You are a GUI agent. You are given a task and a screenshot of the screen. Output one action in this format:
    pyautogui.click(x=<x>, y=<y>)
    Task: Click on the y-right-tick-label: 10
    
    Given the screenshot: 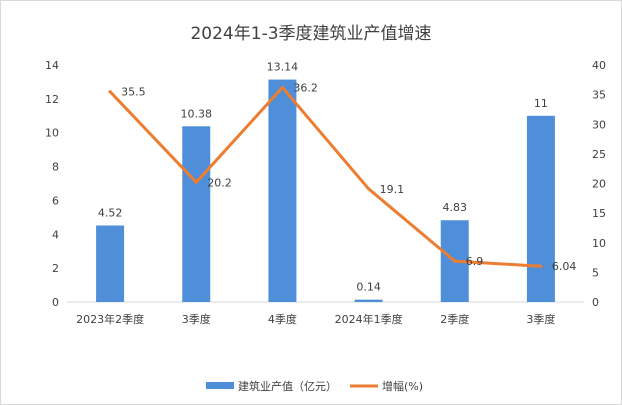 What is the action you would take?
    pyautogui.click(x=599, y=243)
    